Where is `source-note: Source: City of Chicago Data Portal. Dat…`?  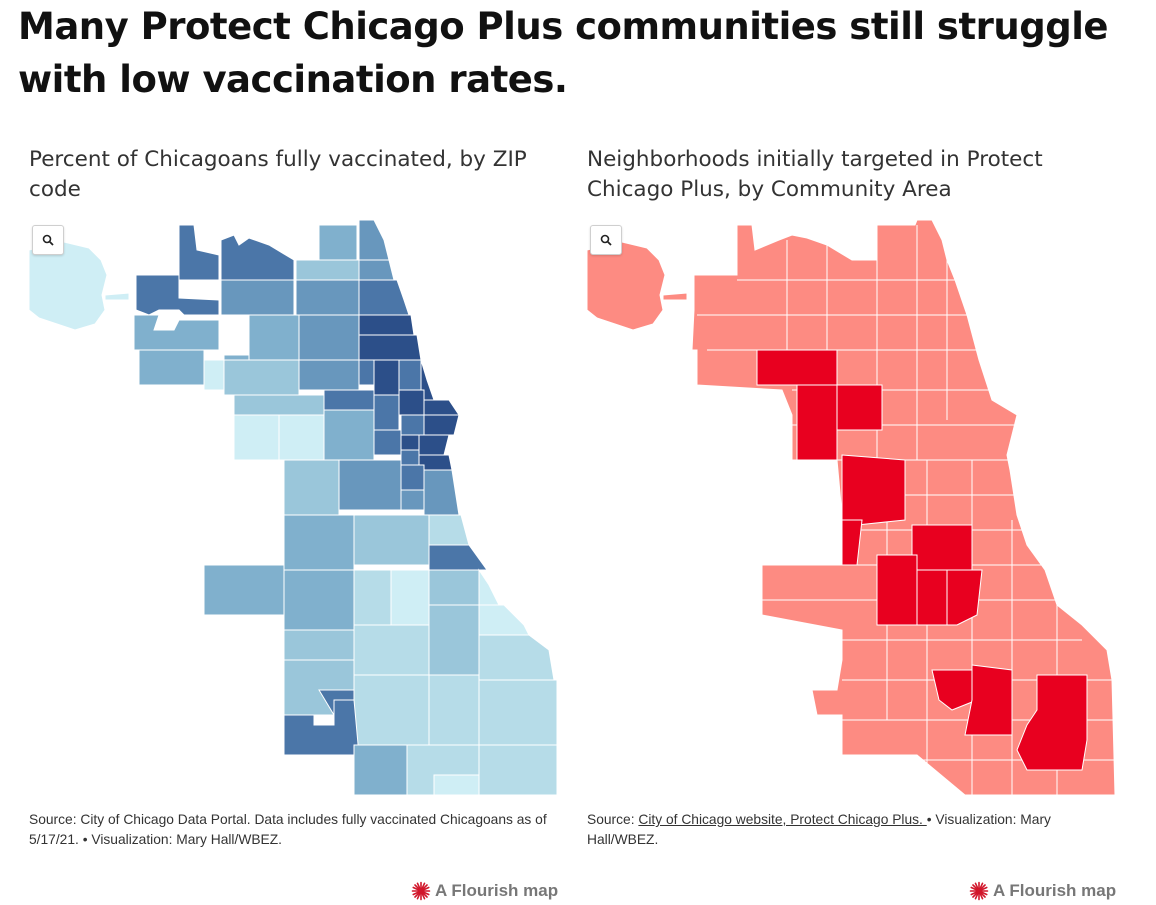
source-note: Source: City of Chicago Data Portal. Dat… is located at coordinates (288, 829).